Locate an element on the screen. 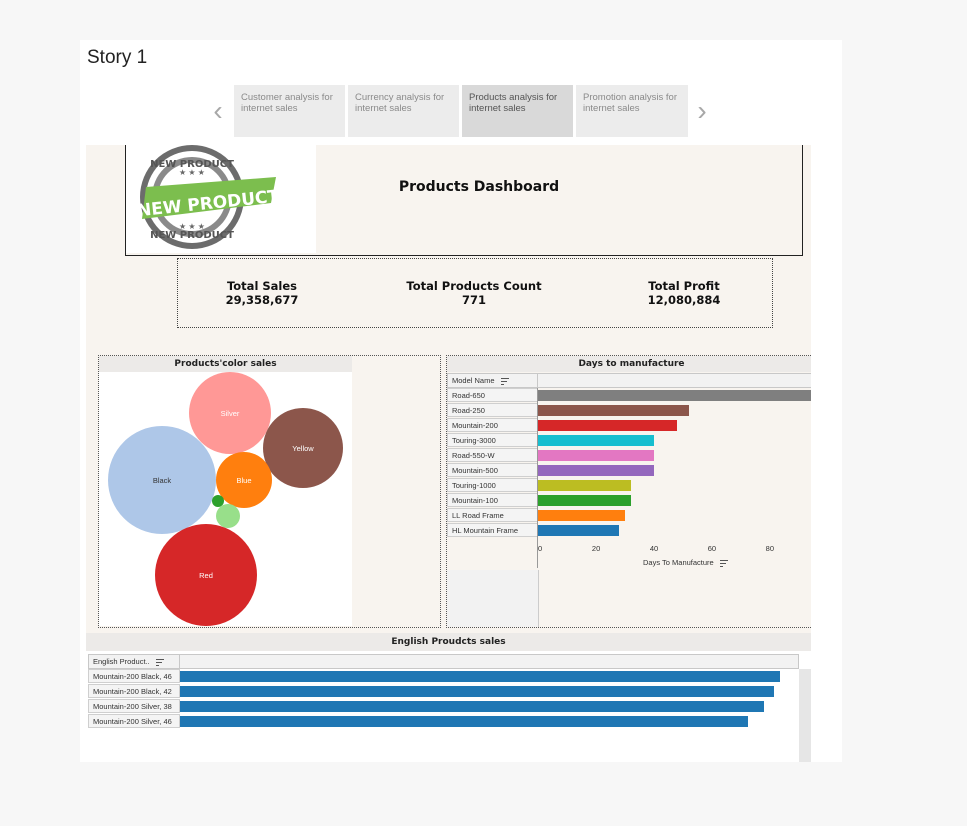  model-row-label: HL Mountain Frame is located at coordinates (492, 530).